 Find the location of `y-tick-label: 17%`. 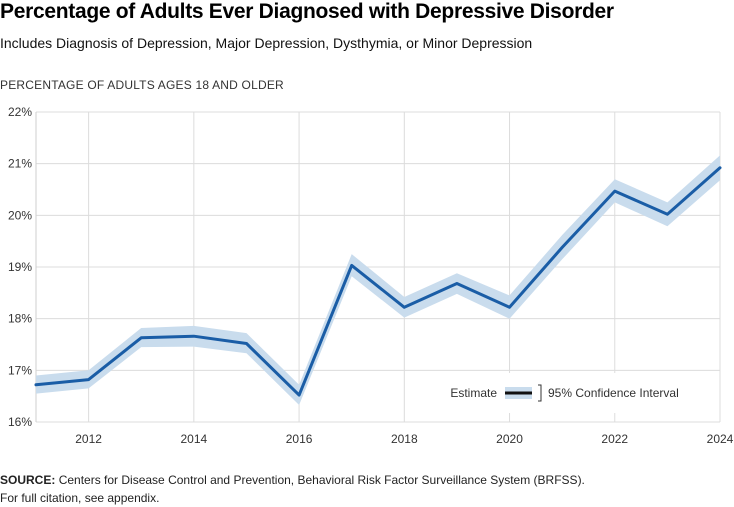

y-tick-label: 17% is located at coordinates (20, 370).